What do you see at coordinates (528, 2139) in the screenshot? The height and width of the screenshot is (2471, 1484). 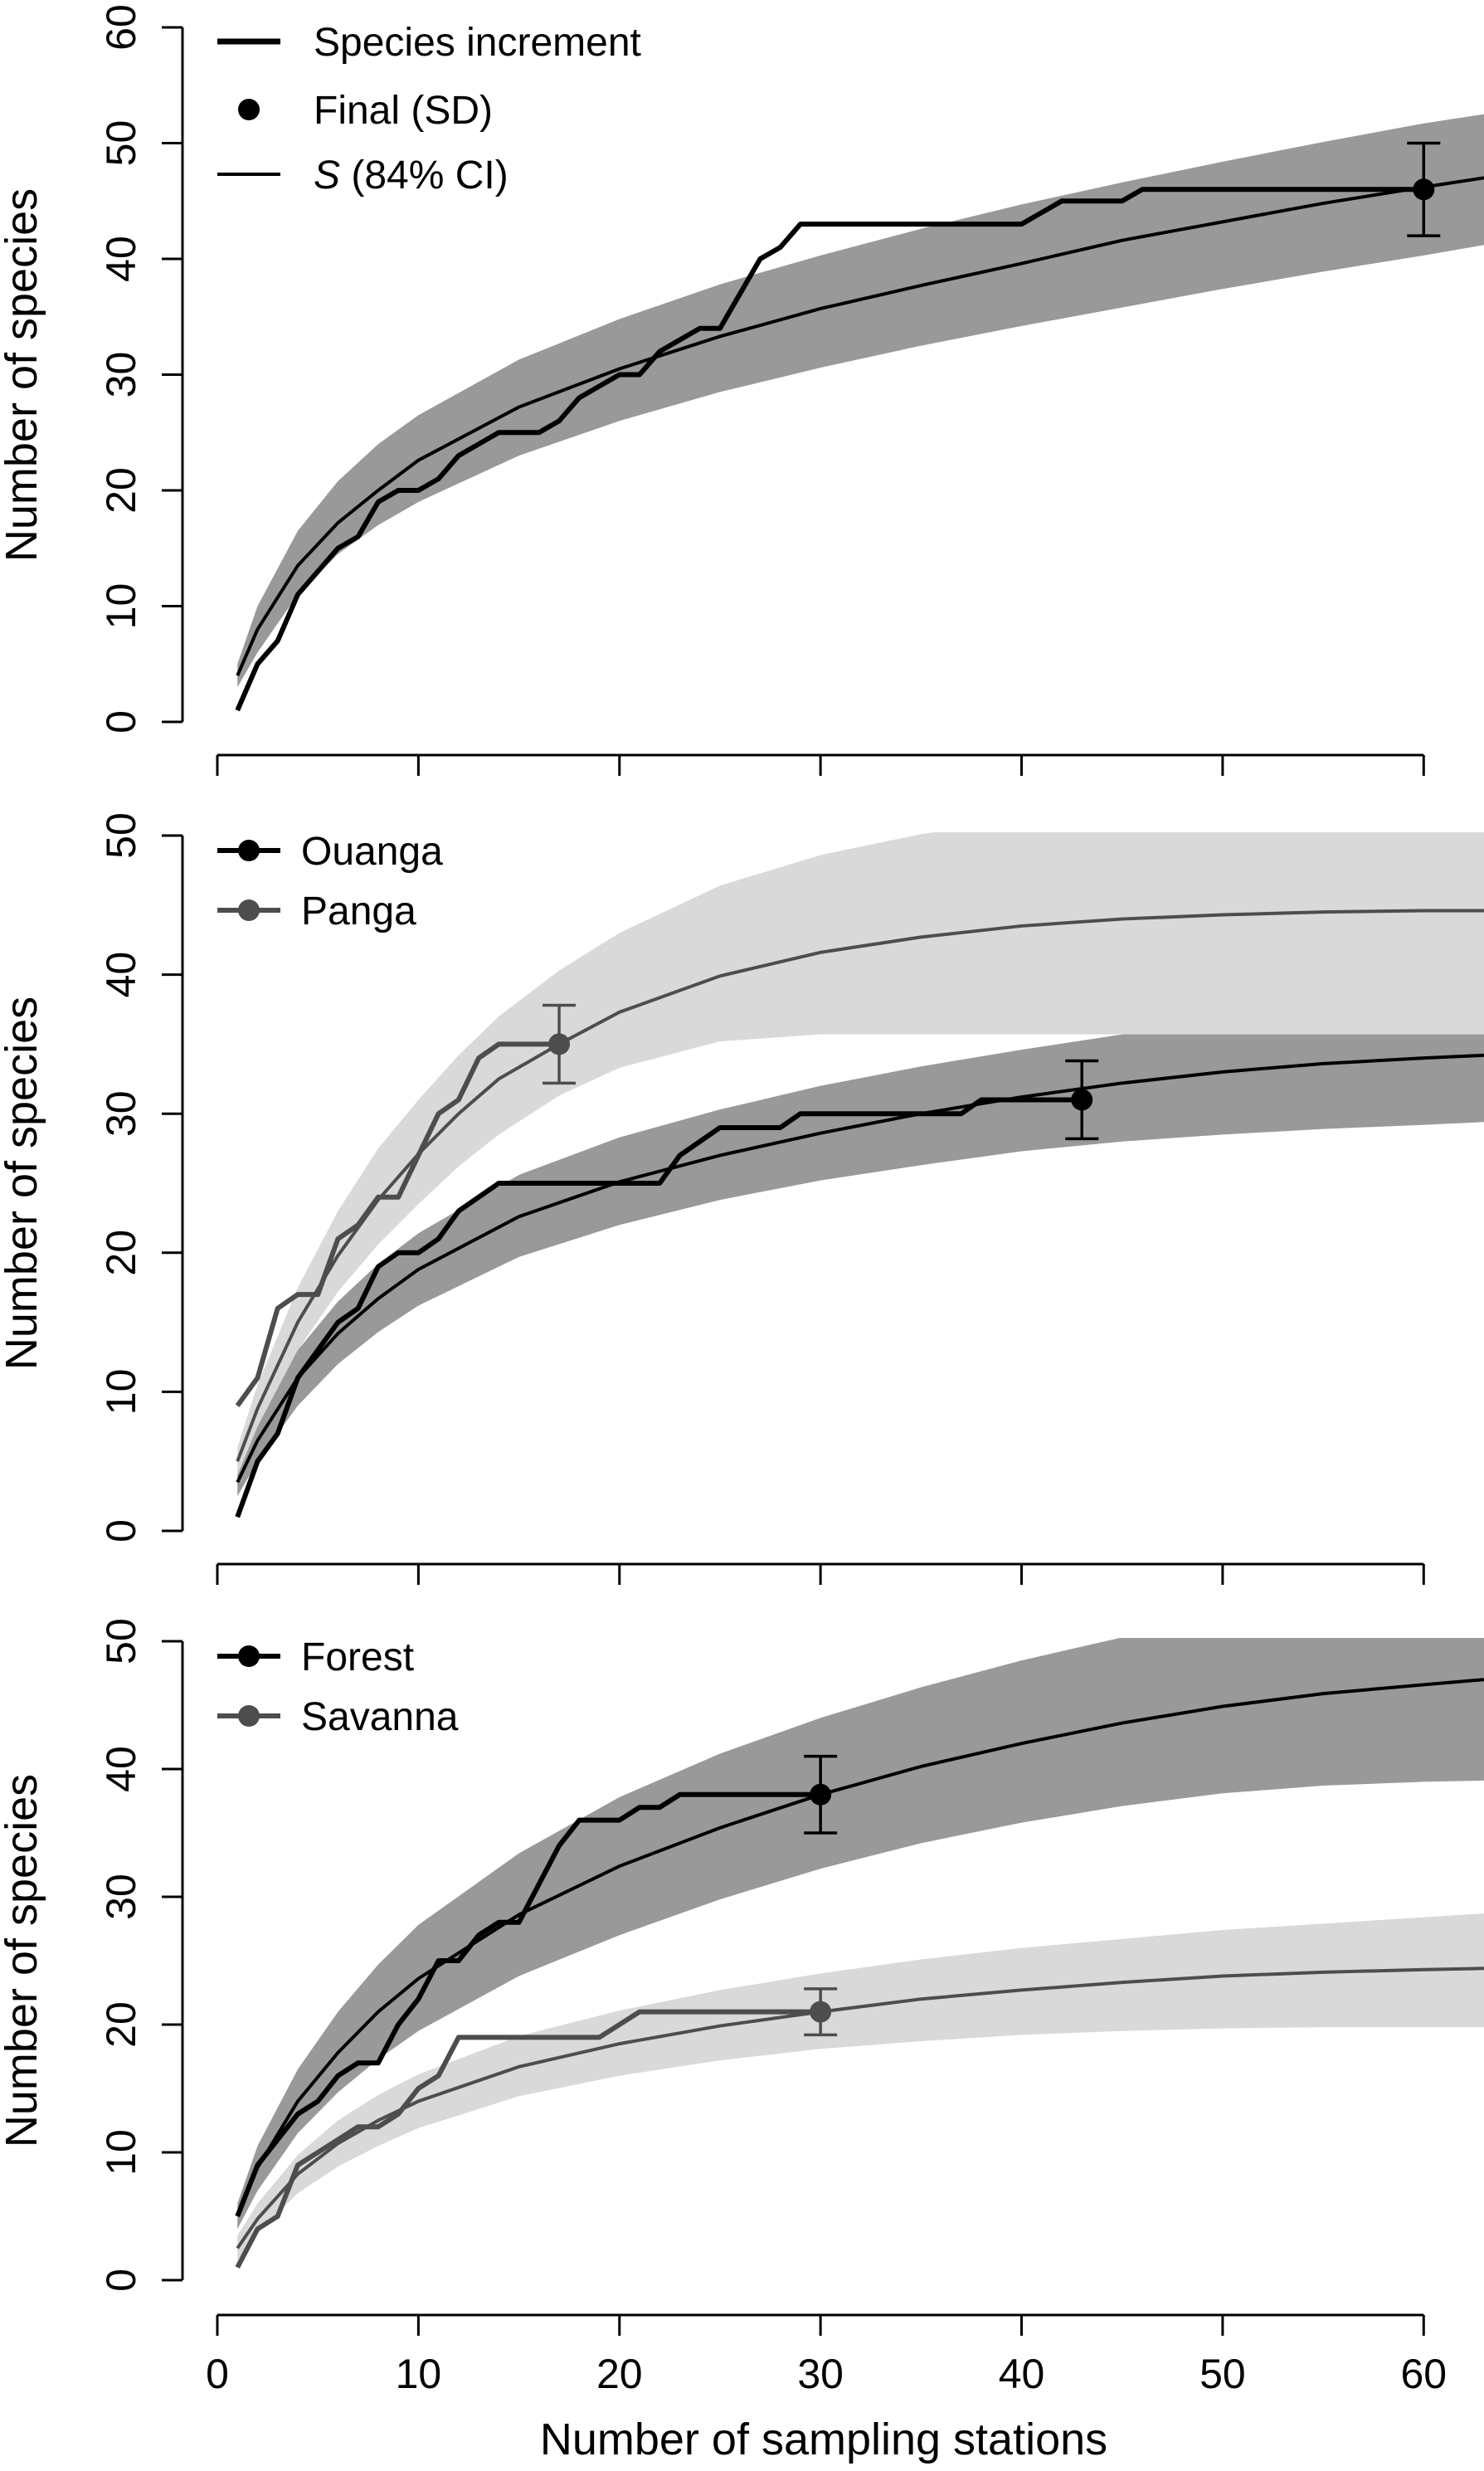 I see `increment-line-savanna` at bounding box center [528, 2139].